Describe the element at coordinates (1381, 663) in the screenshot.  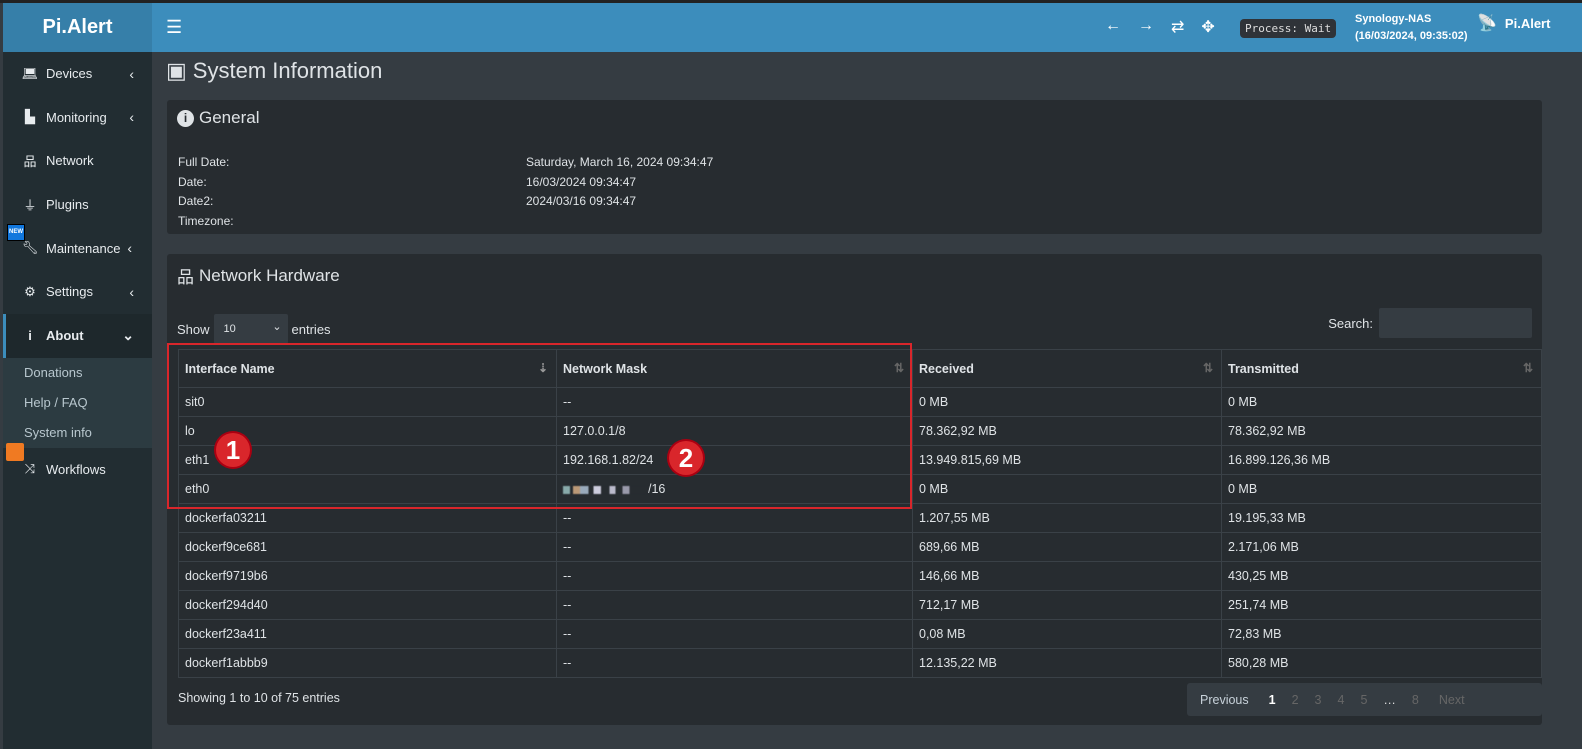
I see `table-cell: 580,28 MB` at that location.